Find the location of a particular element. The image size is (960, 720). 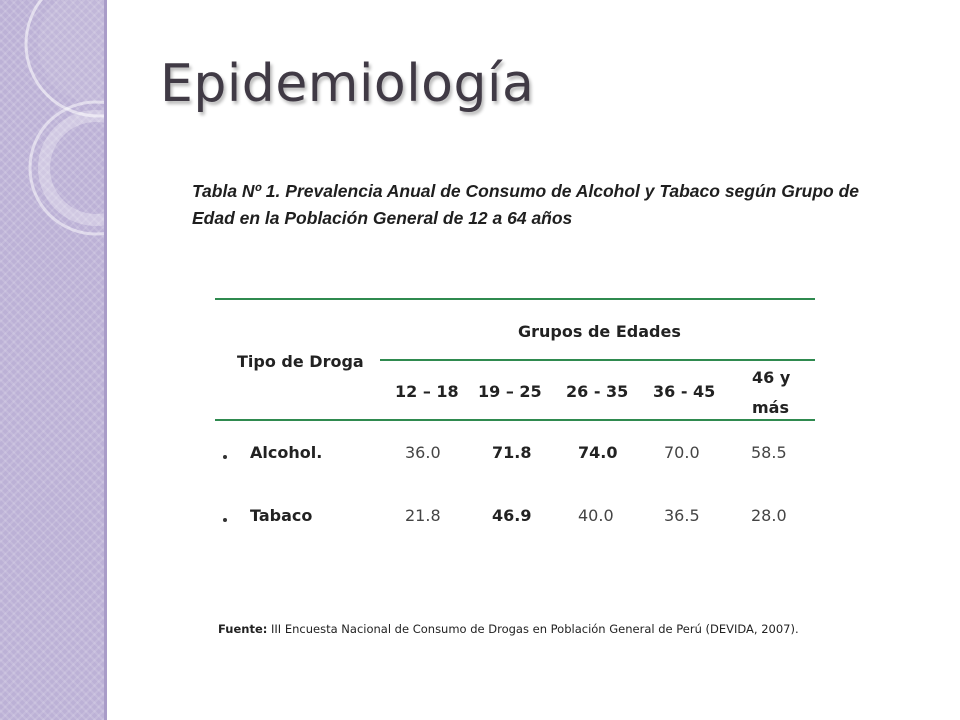

row-label-alcohol: Alcohol. is located at coordinates (286, 452).